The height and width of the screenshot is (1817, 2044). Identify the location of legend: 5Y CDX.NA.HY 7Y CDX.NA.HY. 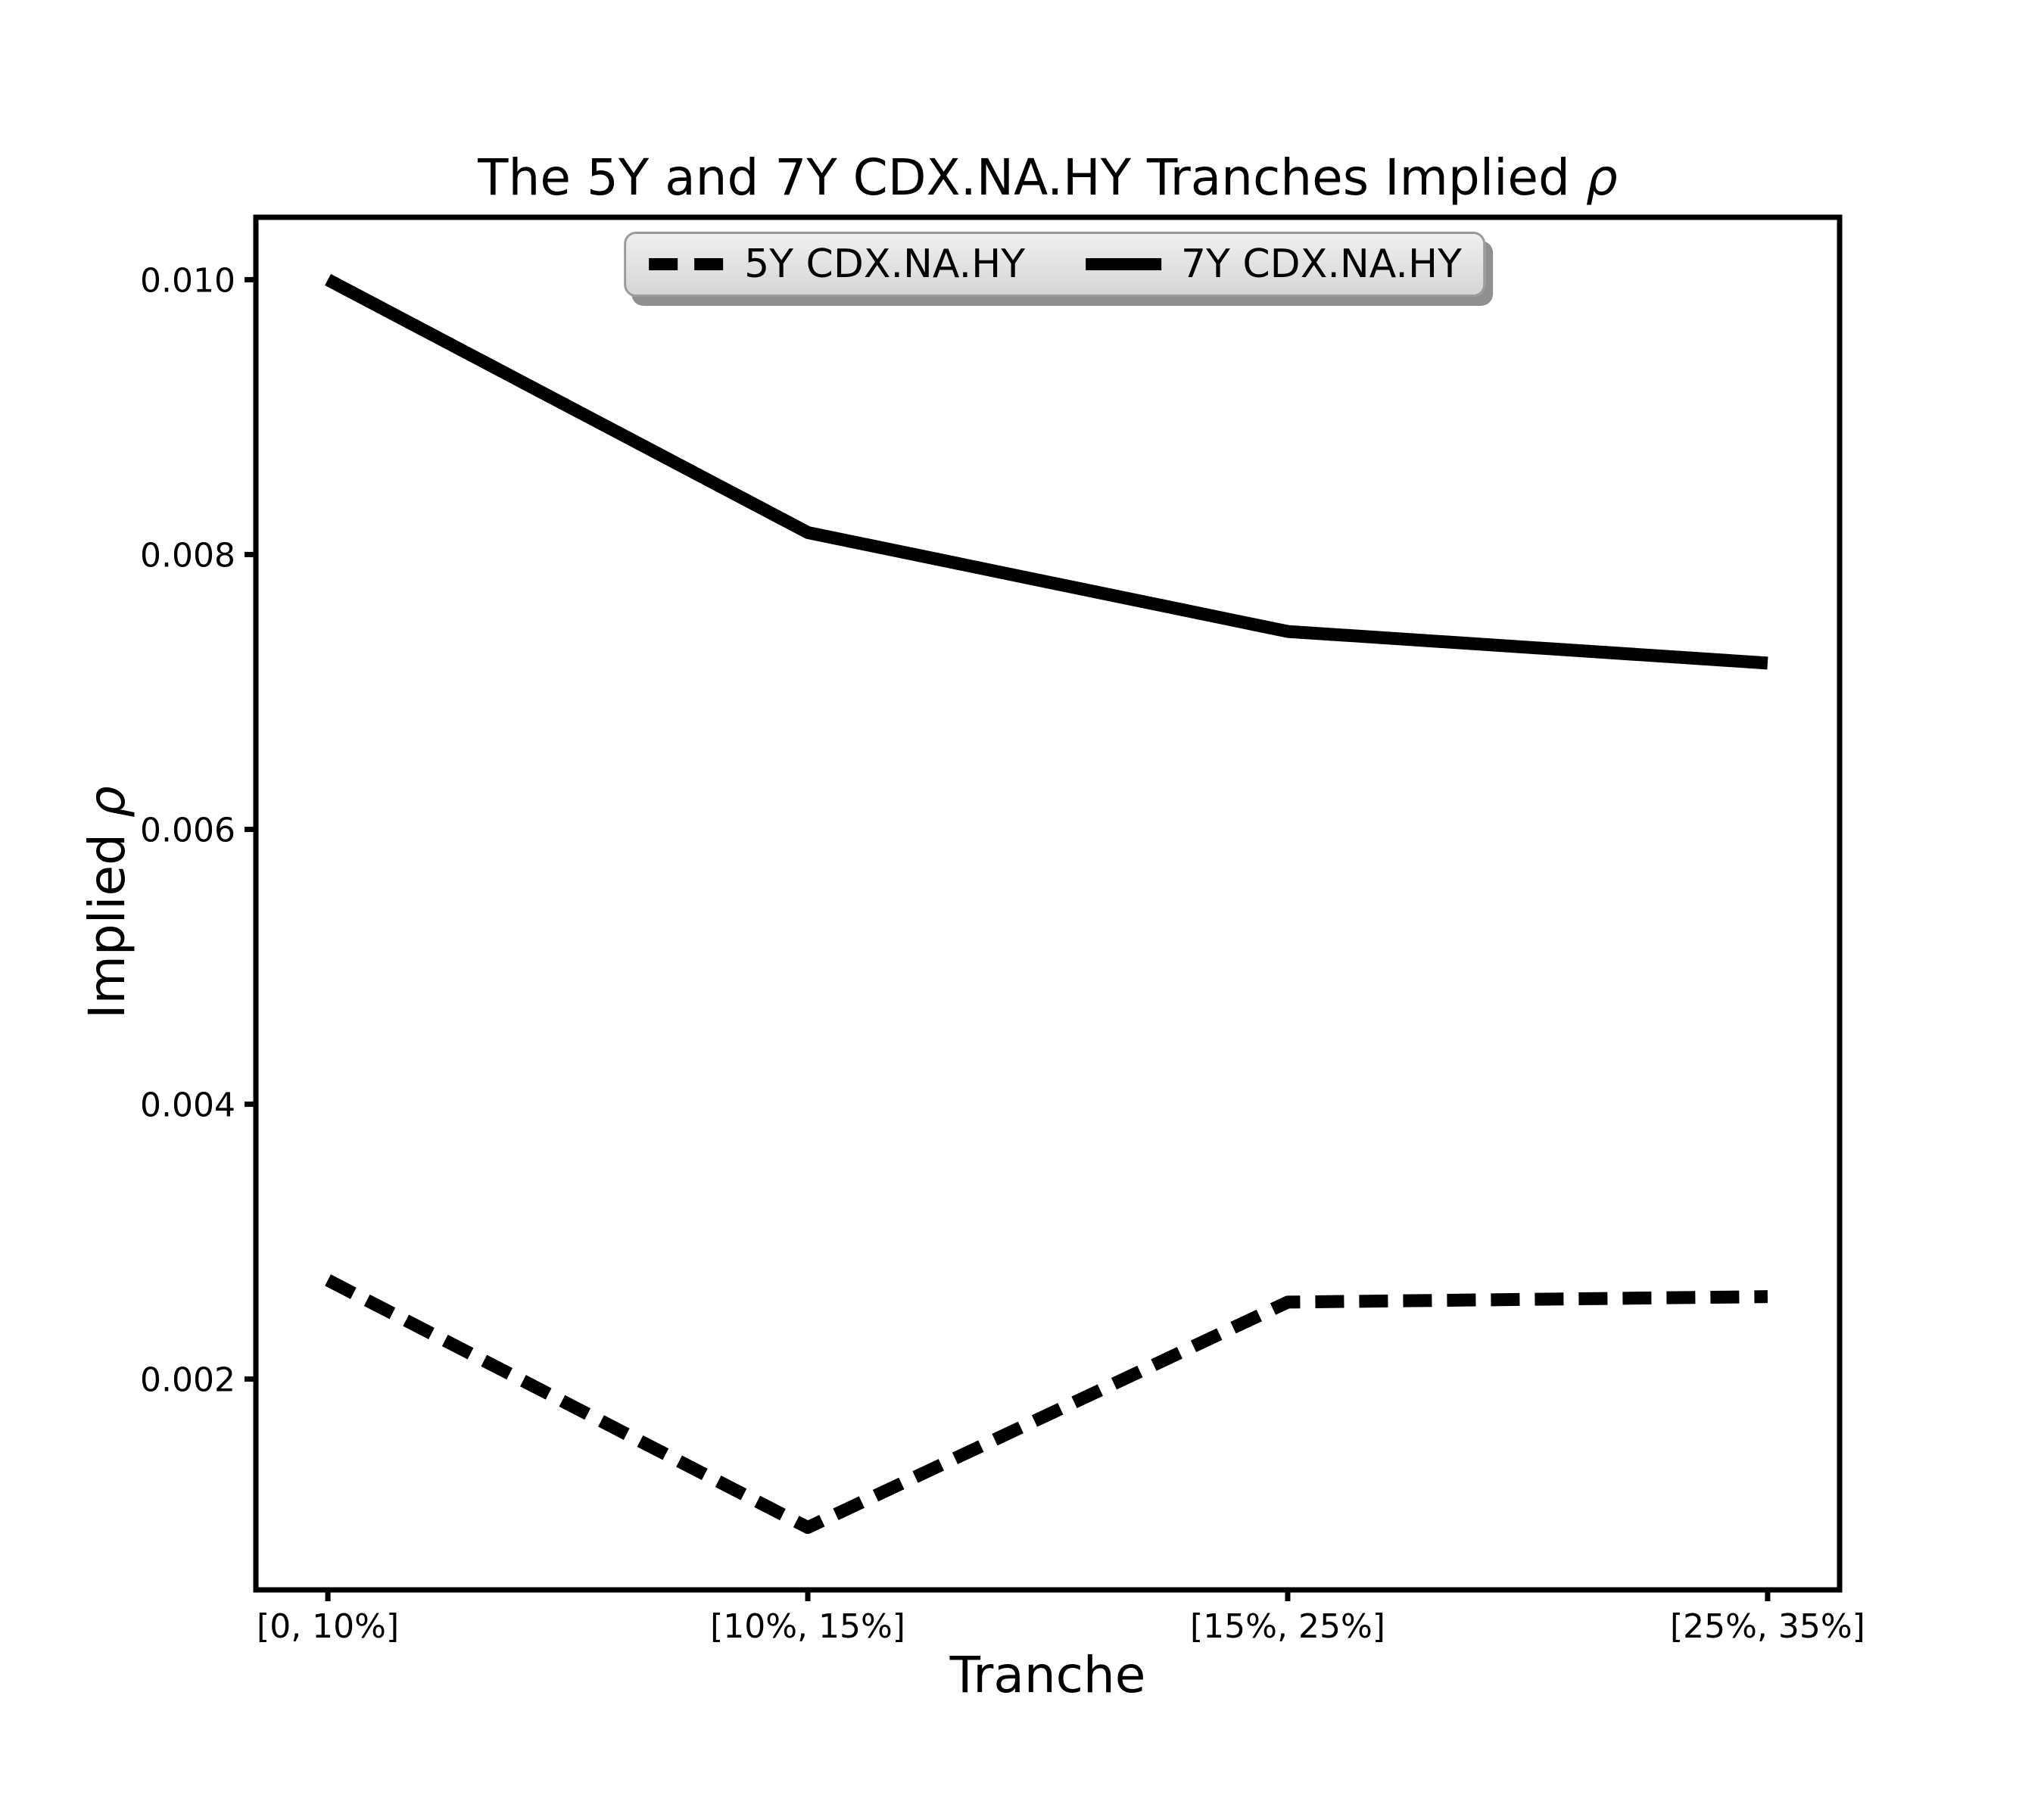
(1054, 265).